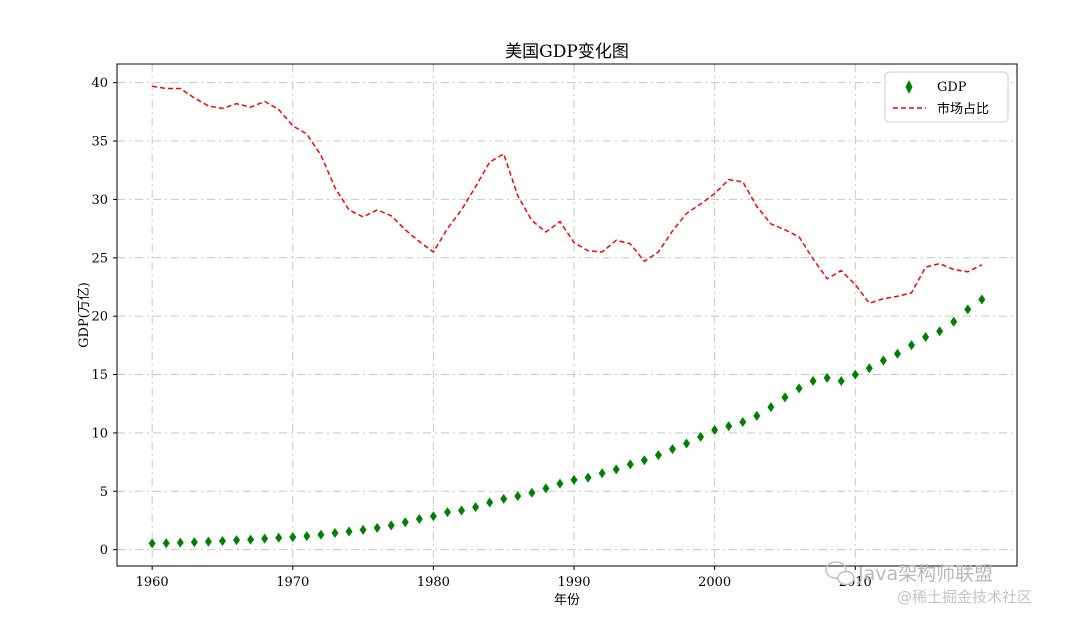 This screenshot has height=622, width=1080. What do you see at coordinates (567, 600) in the screenshot?
I see `x-axis-label: 年份` at bounding box center [567, 600].